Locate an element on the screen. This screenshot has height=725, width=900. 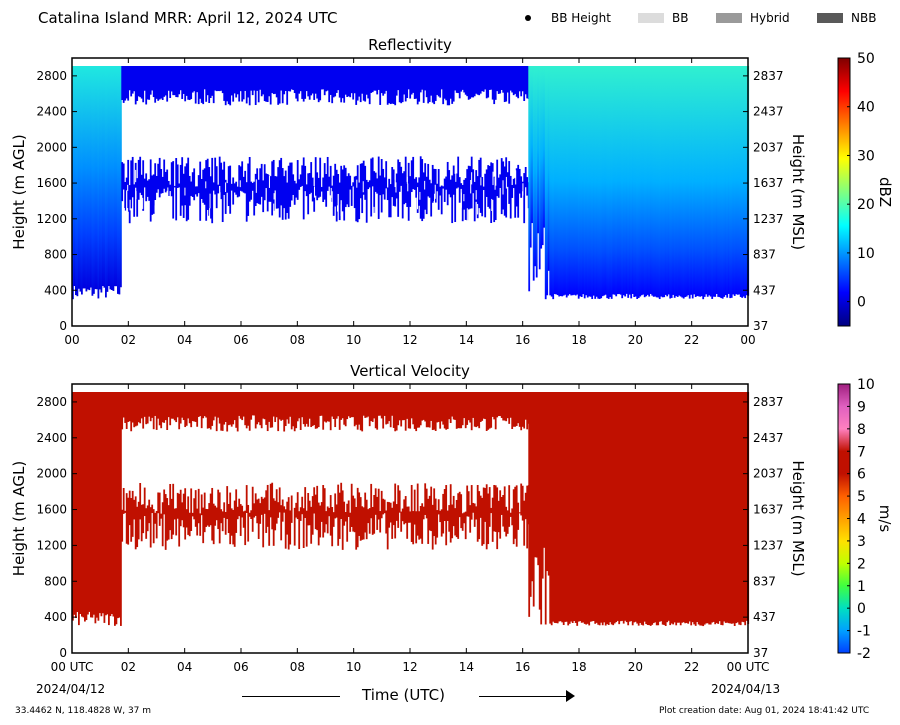
plot-title: Catalina Island MRR: April 12, 2024 UTC is located at coordinates (188, 18).